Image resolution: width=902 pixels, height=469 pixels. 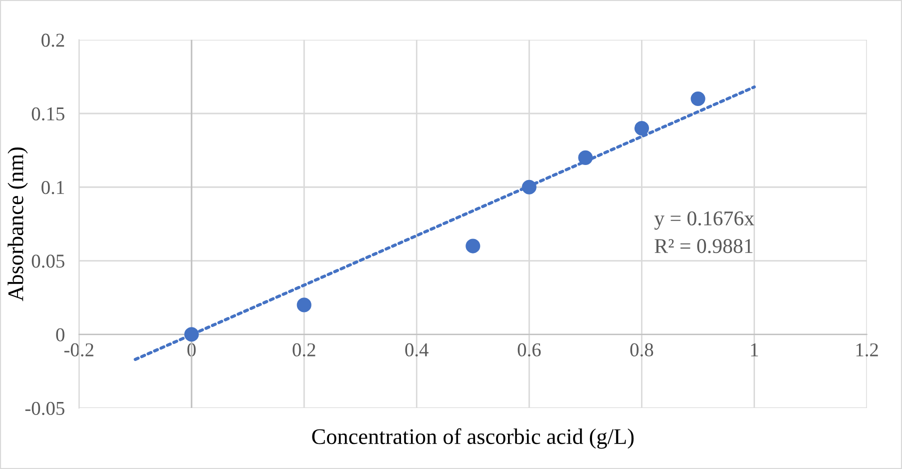 What do you see at coordinates (754, 349) in the screenshot?
I see `x-tick-label: 1` at bounding box center [754, 349].